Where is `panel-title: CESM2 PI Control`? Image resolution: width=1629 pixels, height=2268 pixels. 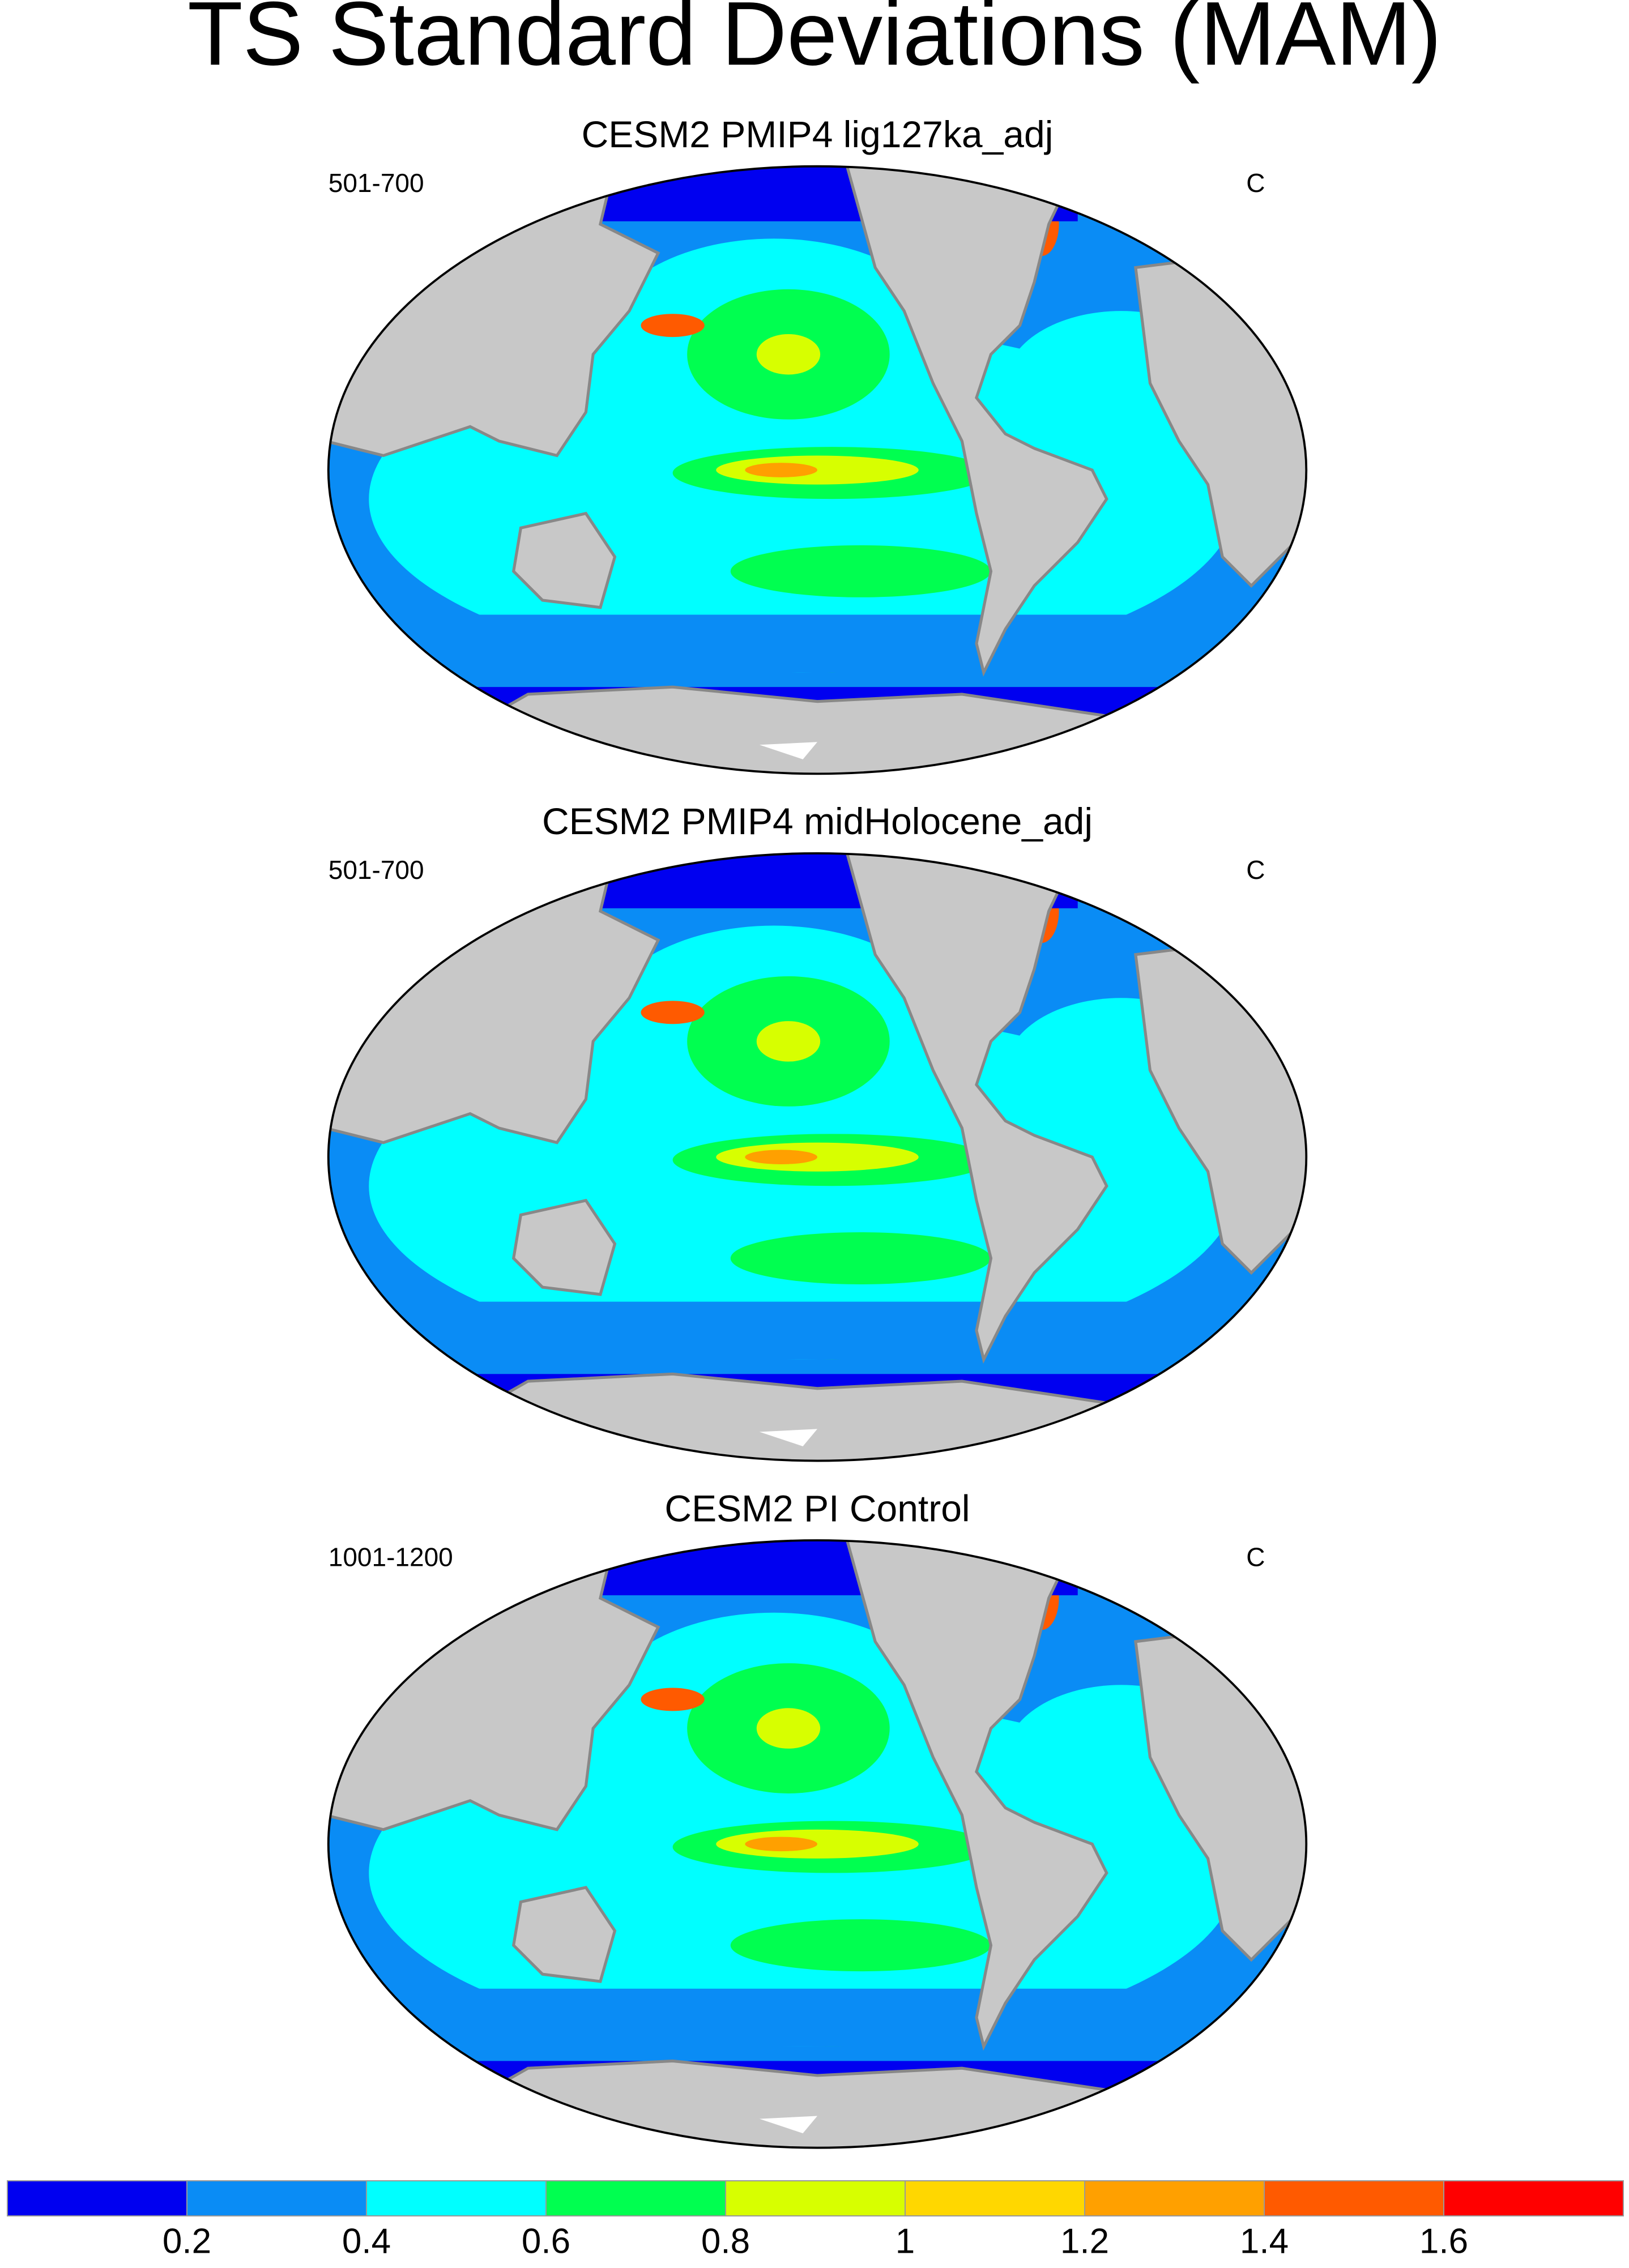 panel-title: CESM2 PI Control is located at coordinates (817, 1508).